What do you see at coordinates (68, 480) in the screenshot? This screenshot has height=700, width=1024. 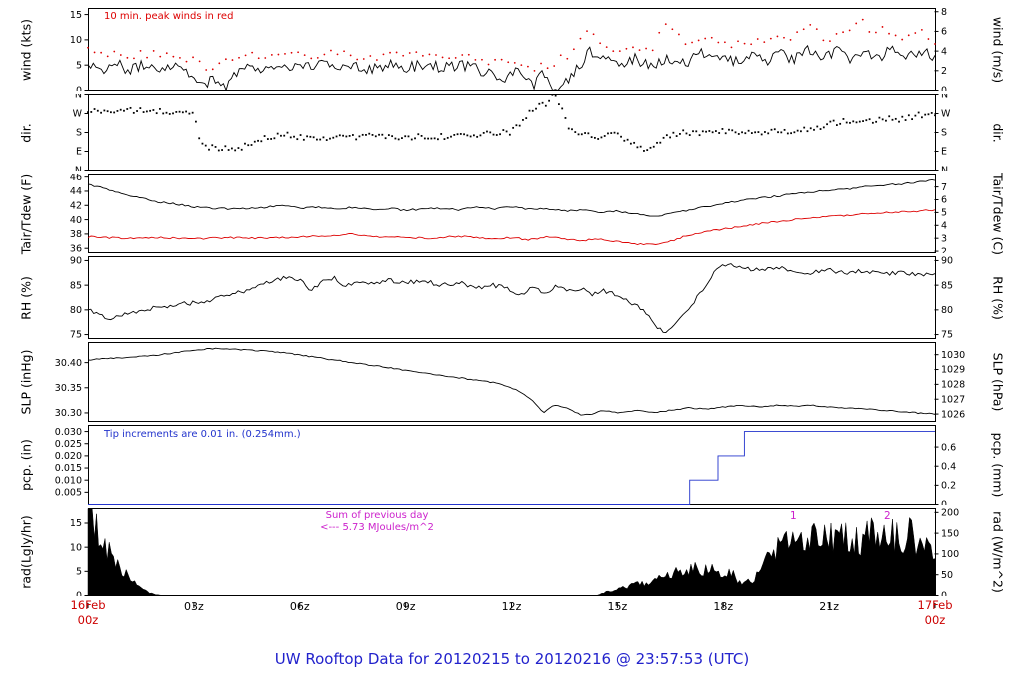 I see `precip-left-tick-label: 0.010` at bounding box center [68, 480].